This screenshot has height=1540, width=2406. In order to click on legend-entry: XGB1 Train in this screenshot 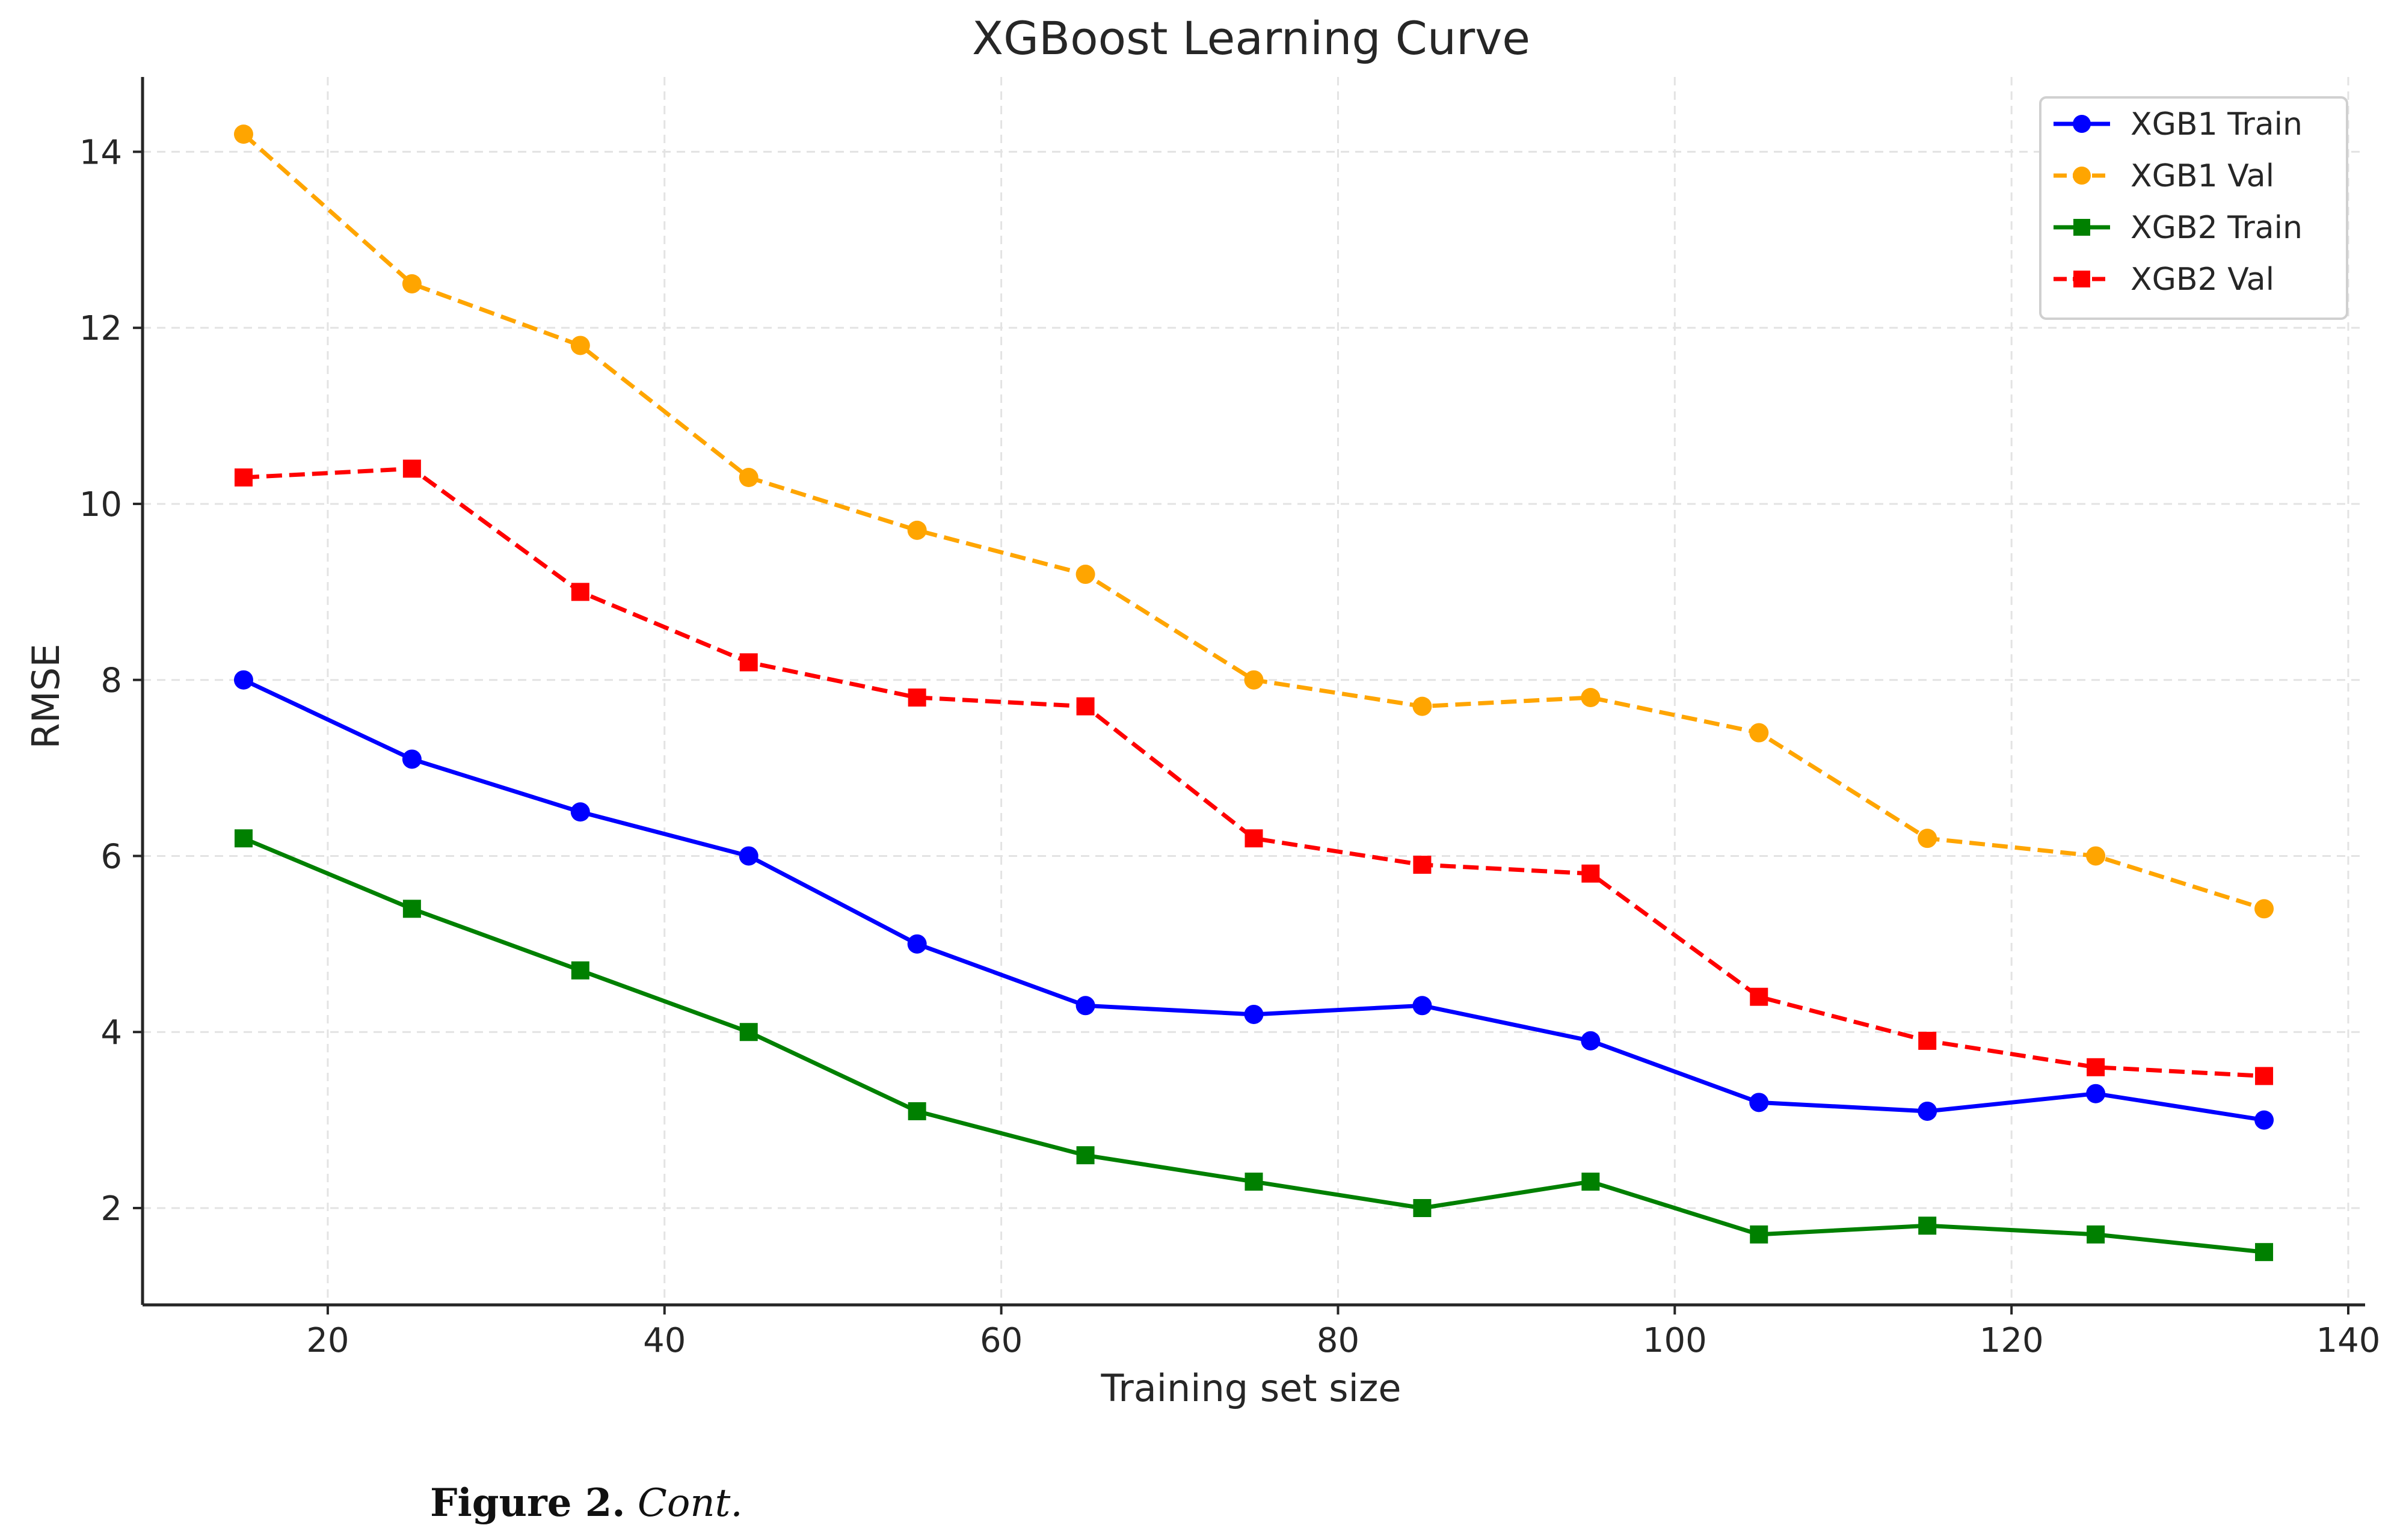, I will do `click(2178, 124)`.